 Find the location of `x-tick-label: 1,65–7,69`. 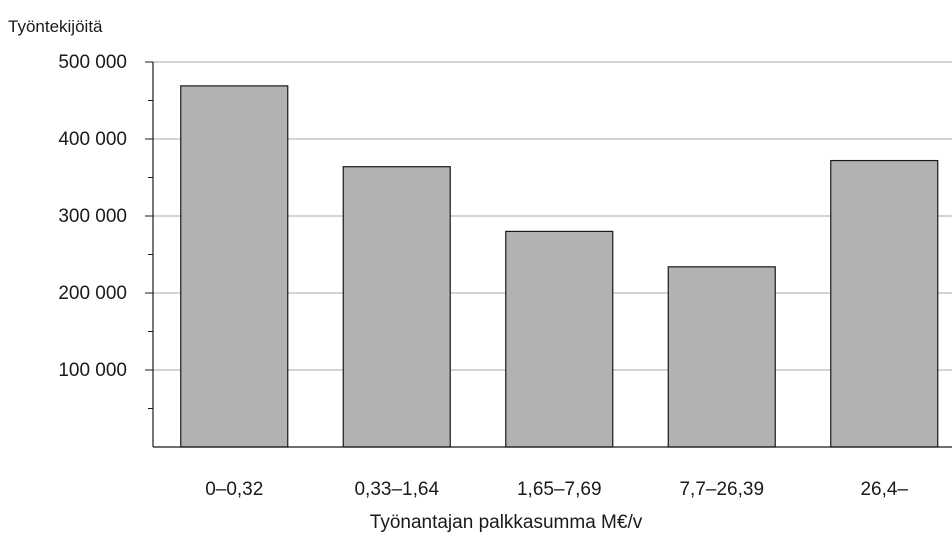

x-tick-label: 1,65–7,69 is located at coordinates (559, 489).